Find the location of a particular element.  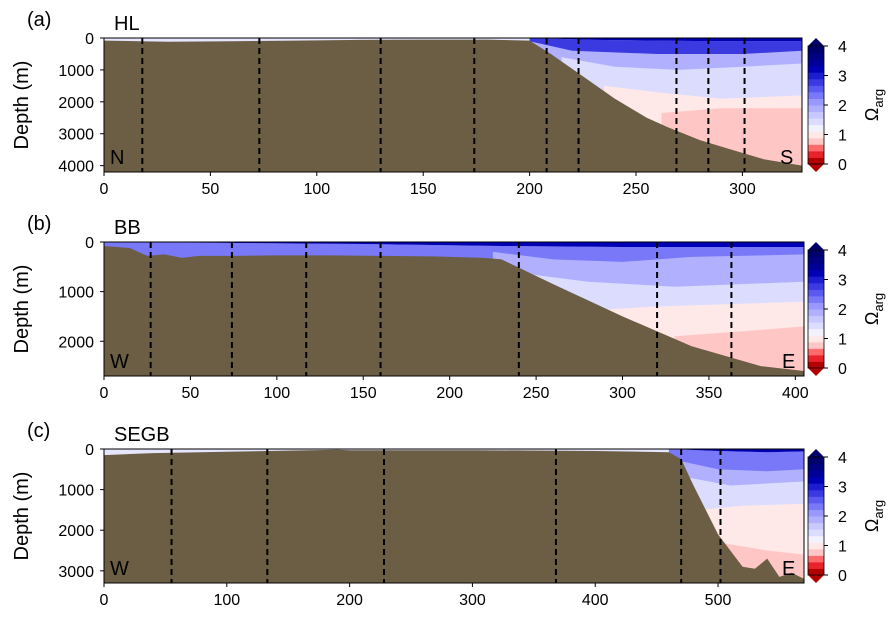

colorbar-tick-label: 1 is located at coordinates (842, 340).